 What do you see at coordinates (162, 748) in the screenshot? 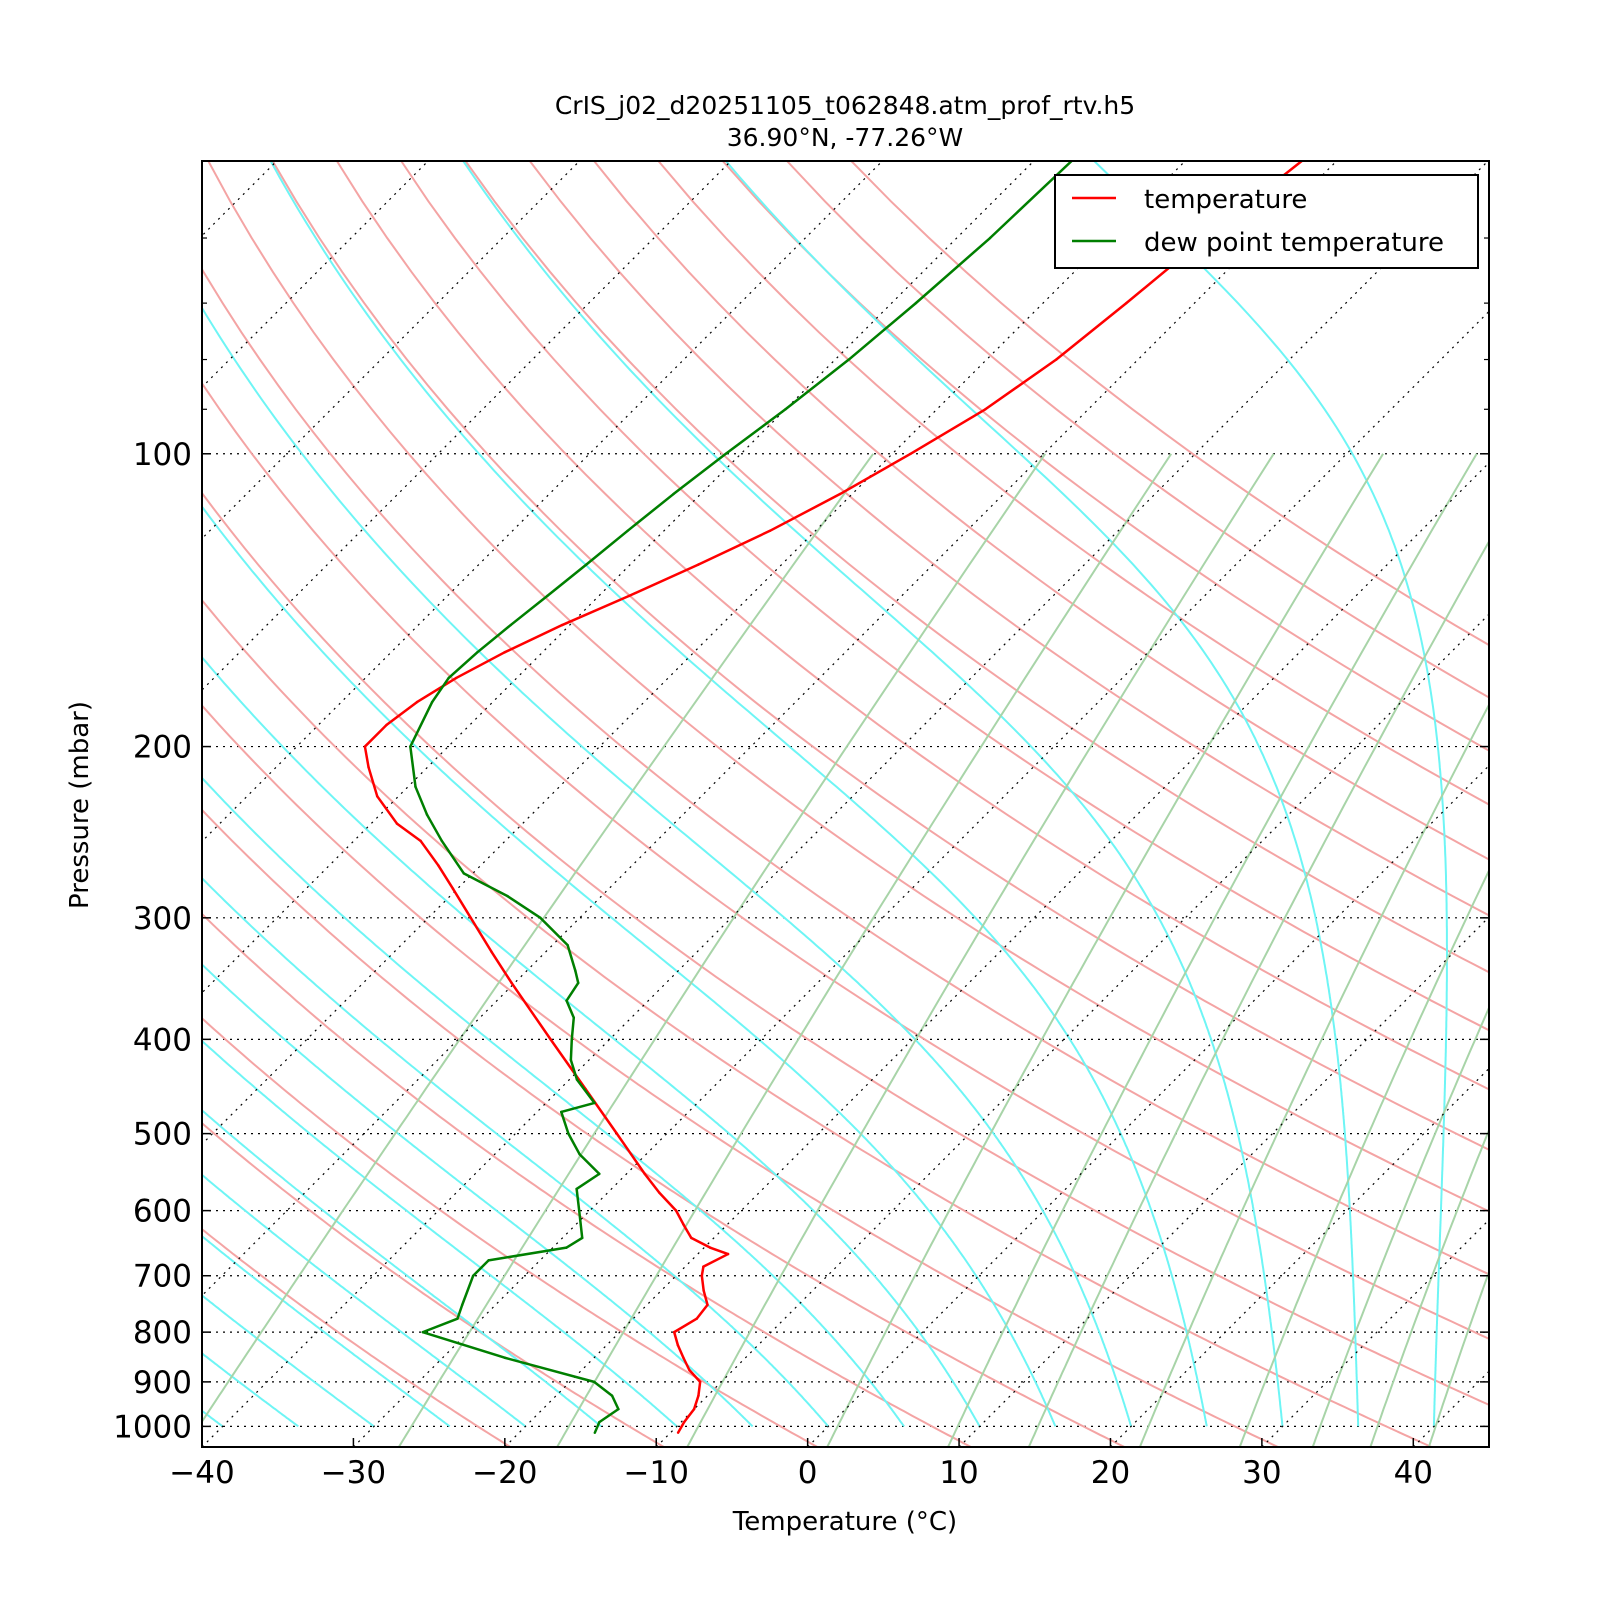
I see `y-tick-label: 200` at bounding box center [162, 748].